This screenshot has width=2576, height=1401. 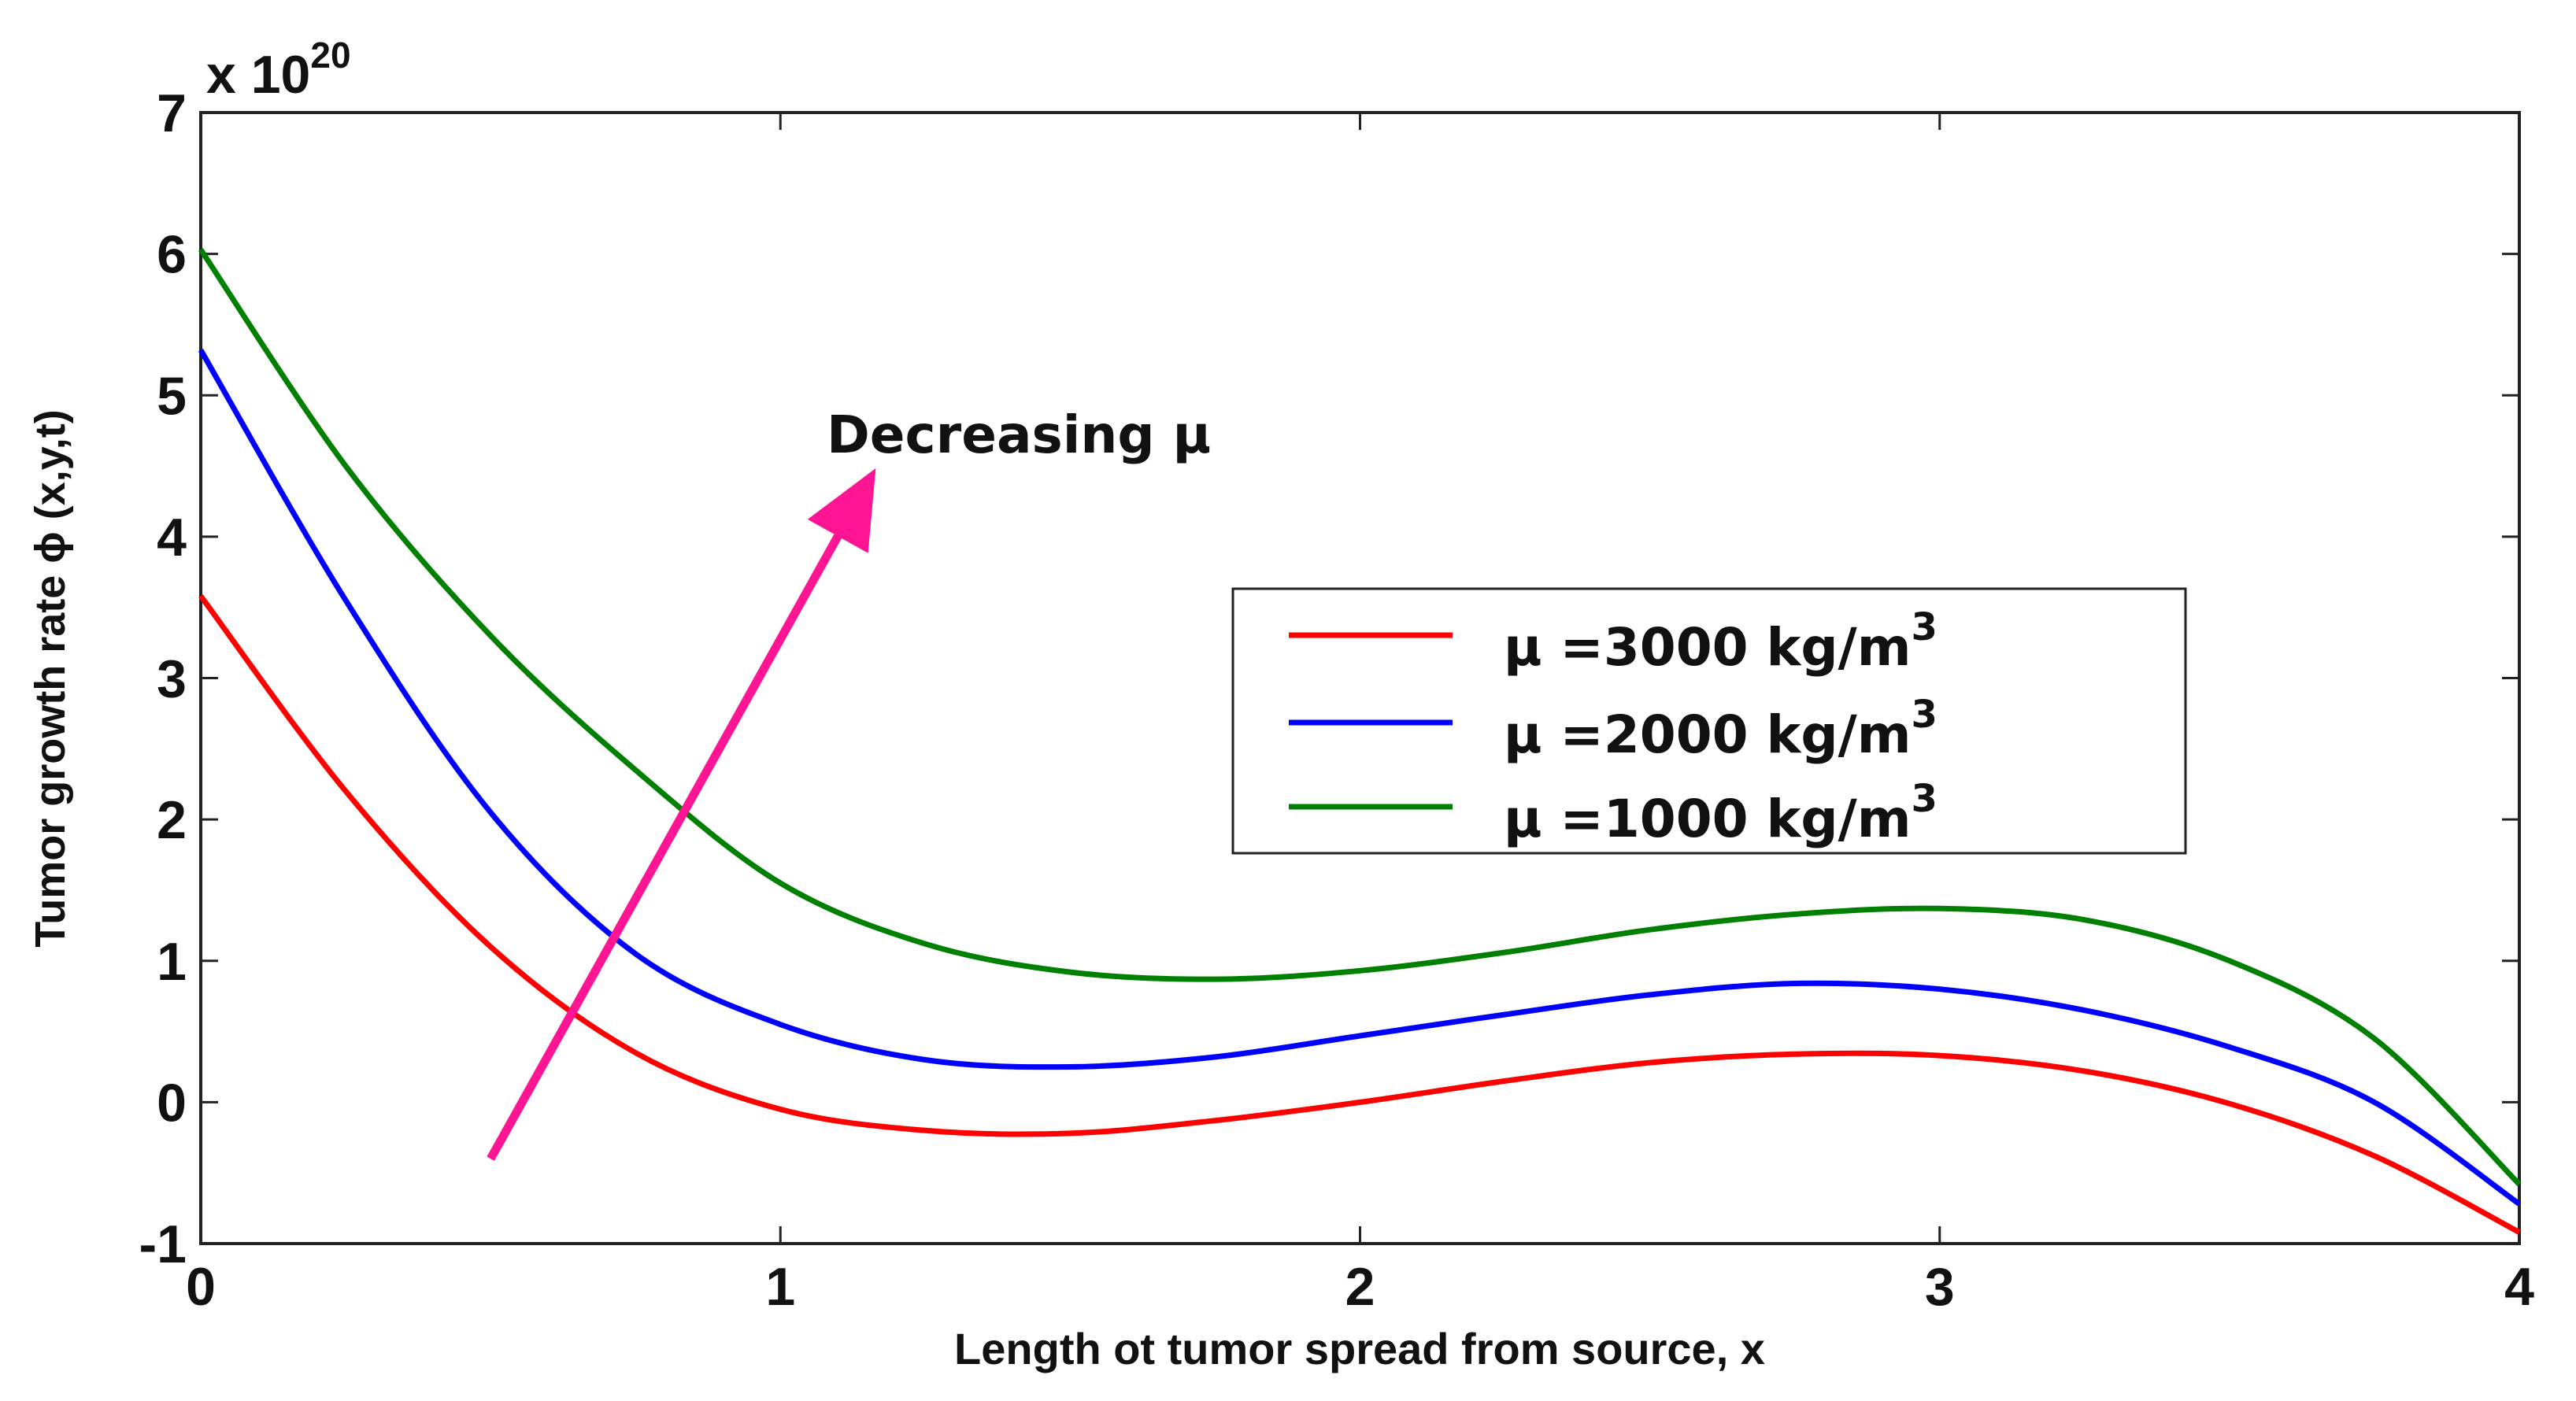 I want to click on y-exponent: x 1020, so click(x=278, y=70).